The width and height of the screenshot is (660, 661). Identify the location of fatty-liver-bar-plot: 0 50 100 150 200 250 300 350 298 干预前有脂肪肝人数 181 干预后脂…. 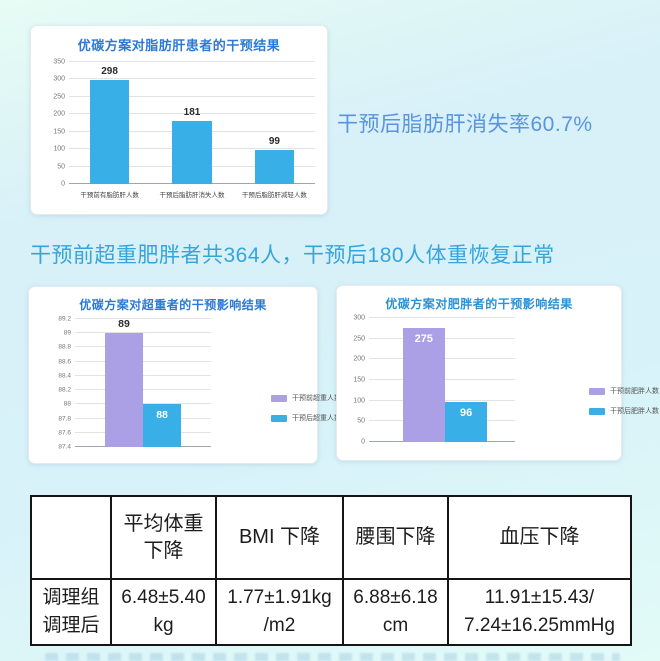
(184, 129).